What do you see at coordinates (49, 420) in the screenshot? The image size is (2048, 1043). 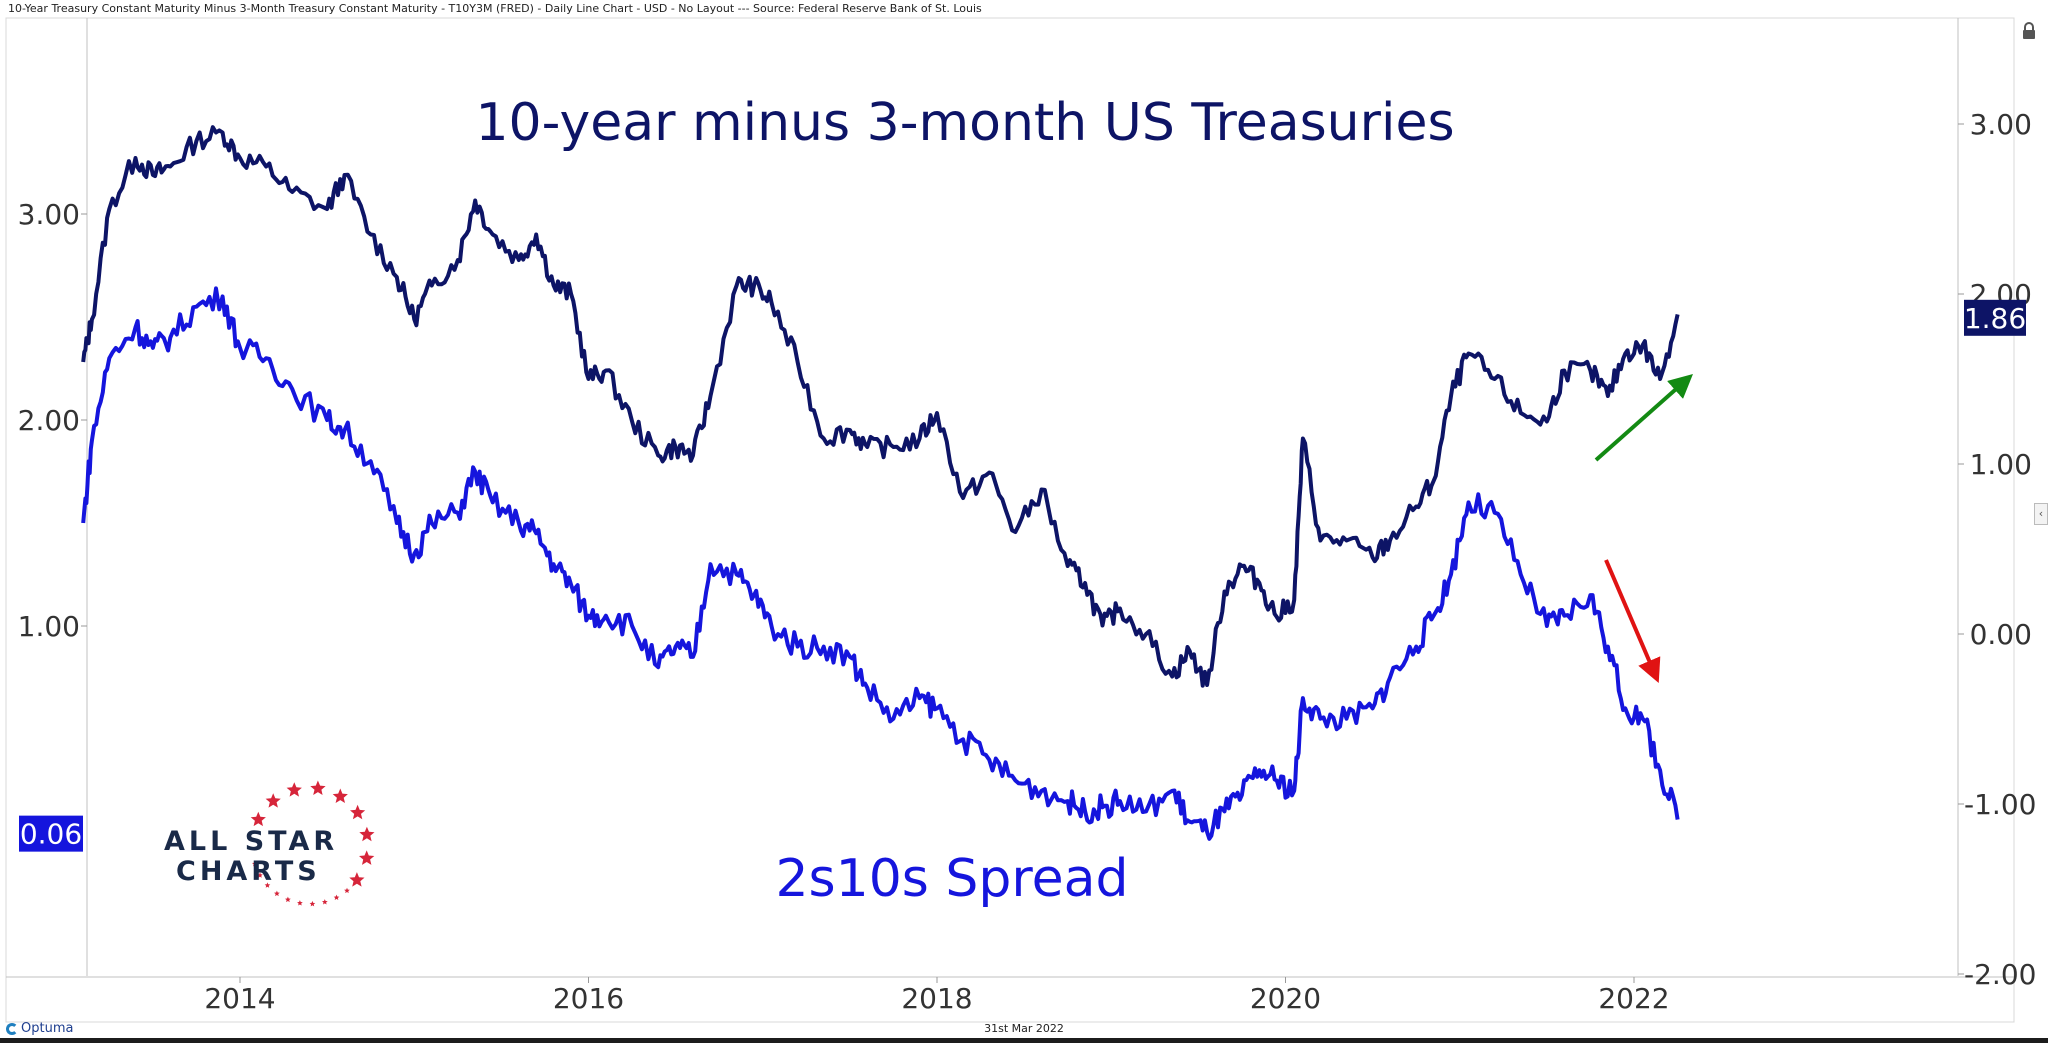 I see `left-tick-label: 2.00` at bounding box center [49, 420].